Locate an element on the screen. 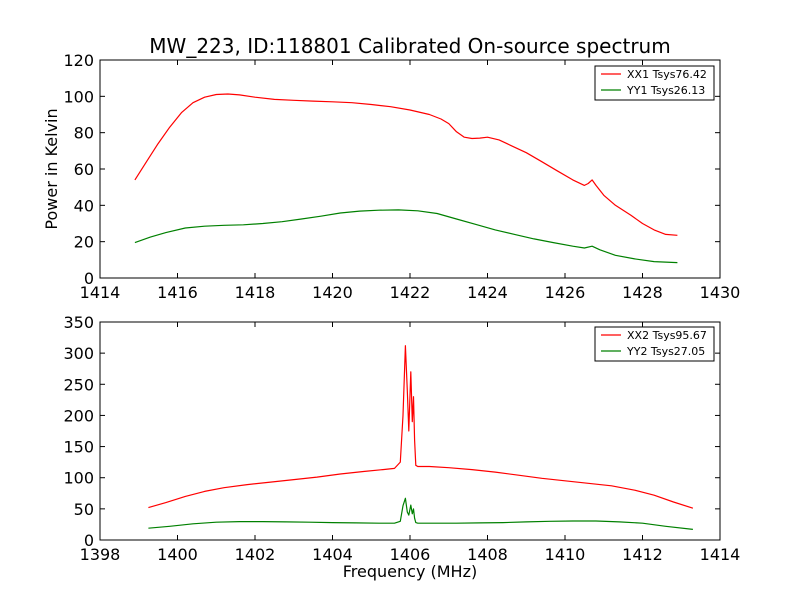  y-tick-label: 300 is located at coordinates (78, 353).